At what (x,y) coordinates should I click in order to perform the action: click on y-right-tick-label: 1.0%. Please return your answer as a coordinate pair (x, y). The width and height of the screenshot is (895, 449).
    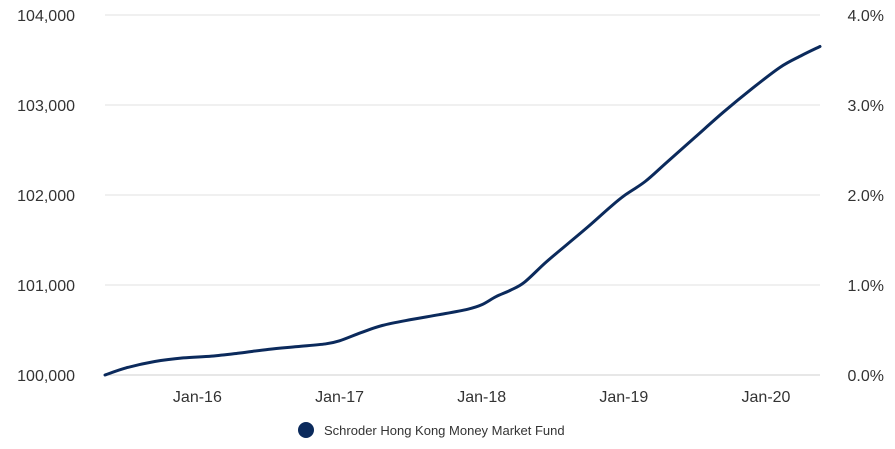
    Looking at the image, I should click on (866, 286).